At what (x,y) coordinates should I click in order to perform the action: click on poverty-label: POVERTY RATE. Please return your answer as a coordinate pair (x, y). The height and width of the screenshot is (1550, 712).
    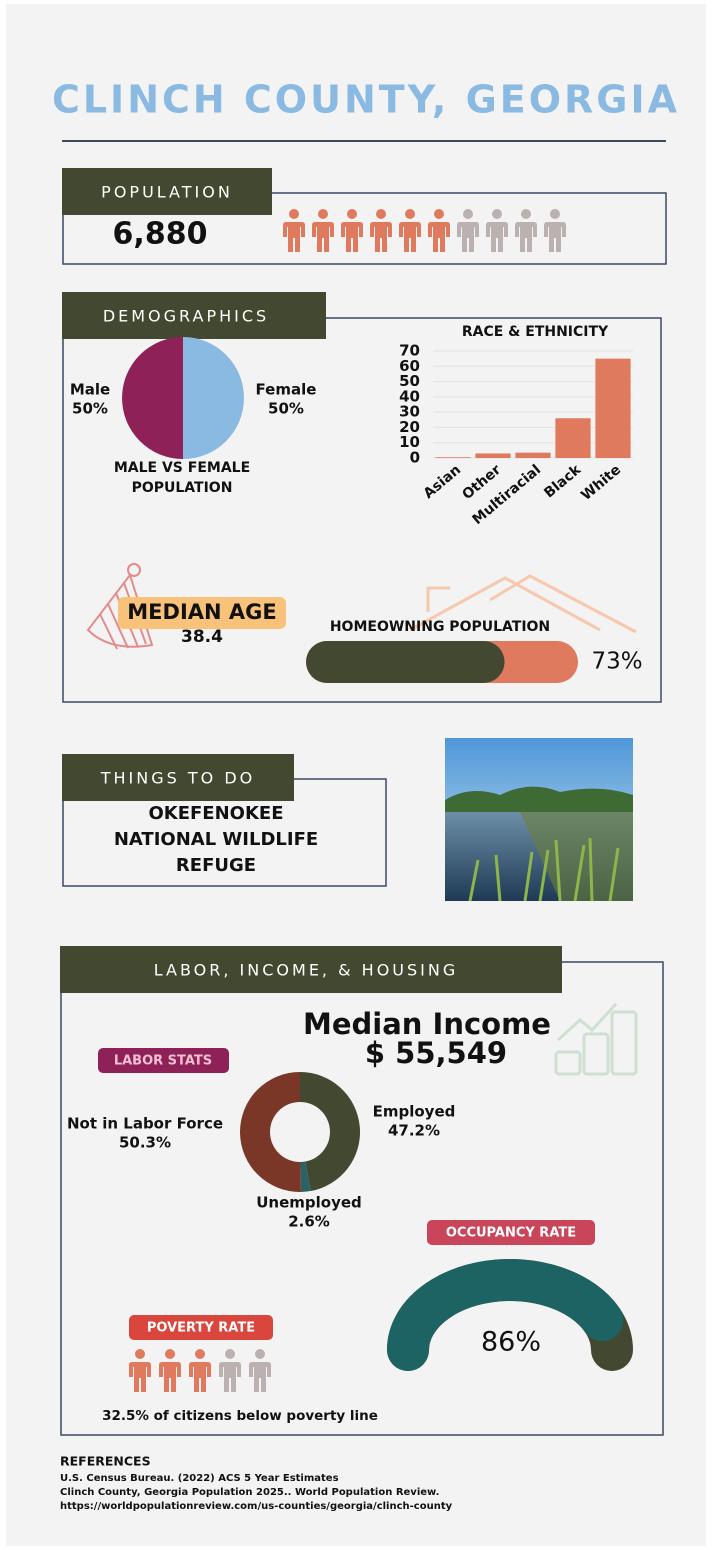
    Looking at the image, I should click on (201, 1328).